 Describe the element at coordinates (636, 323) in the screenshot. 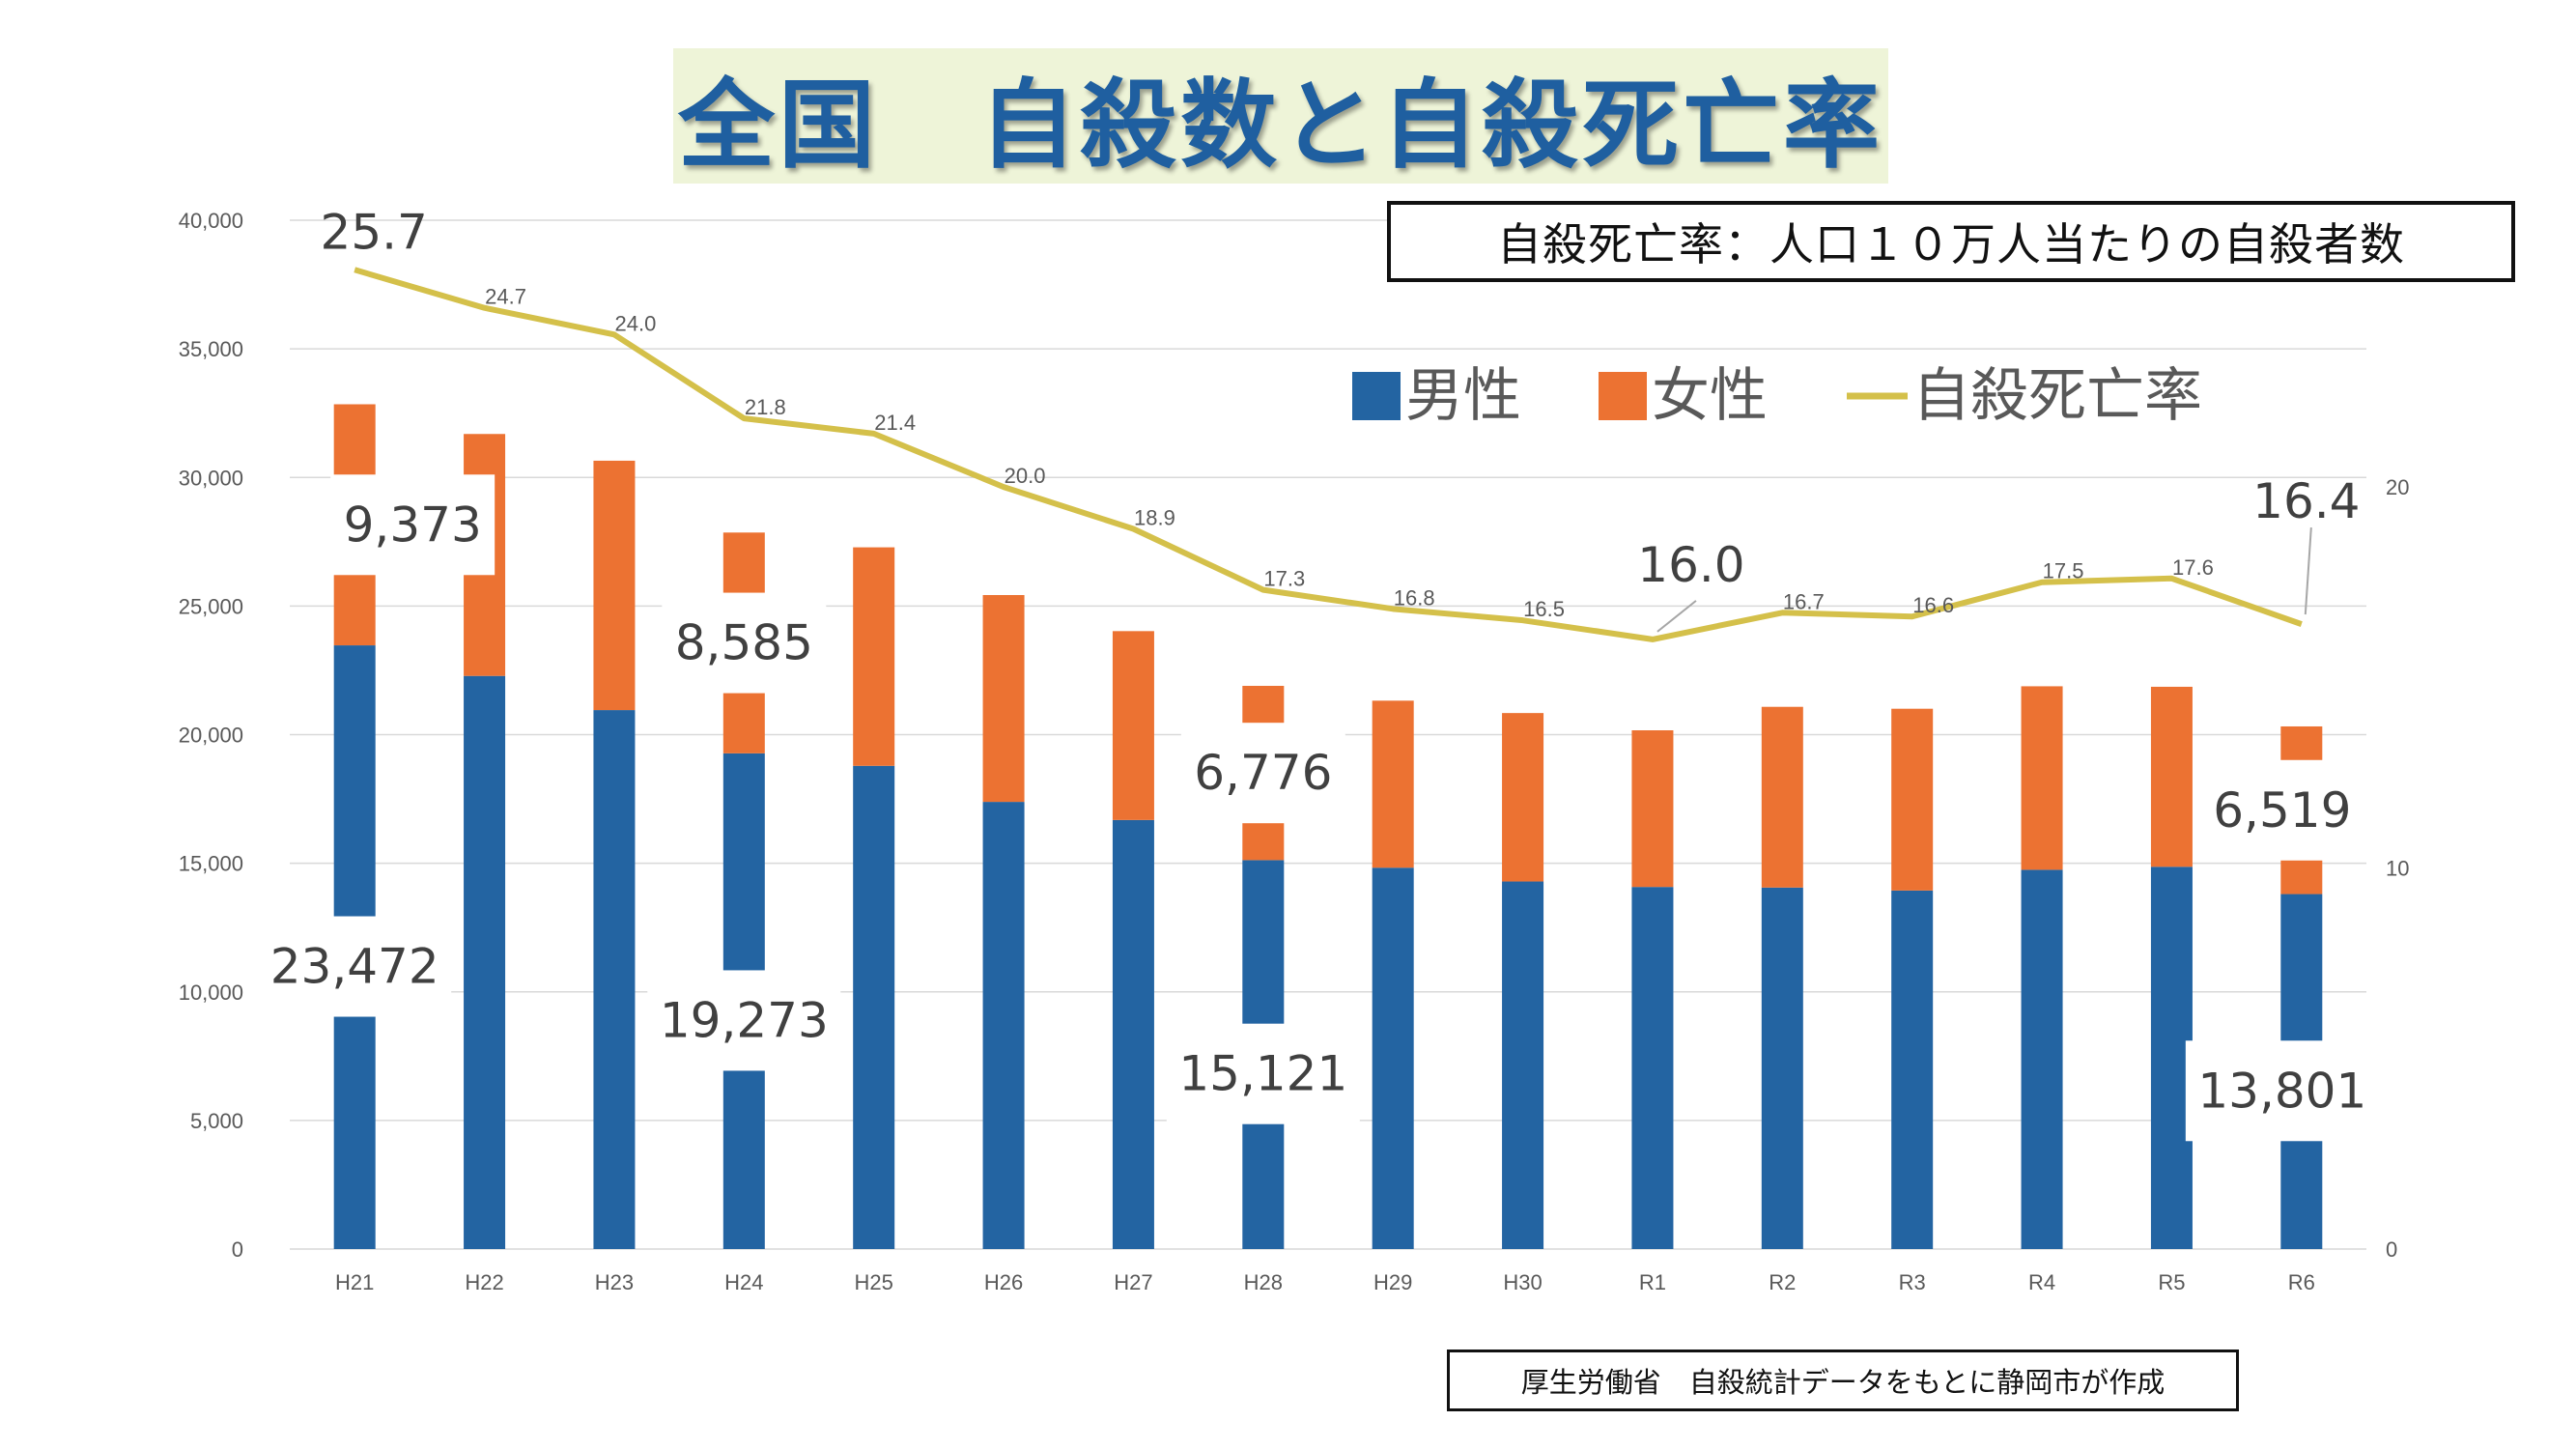

I see `rate-label: 24.0` at that location.